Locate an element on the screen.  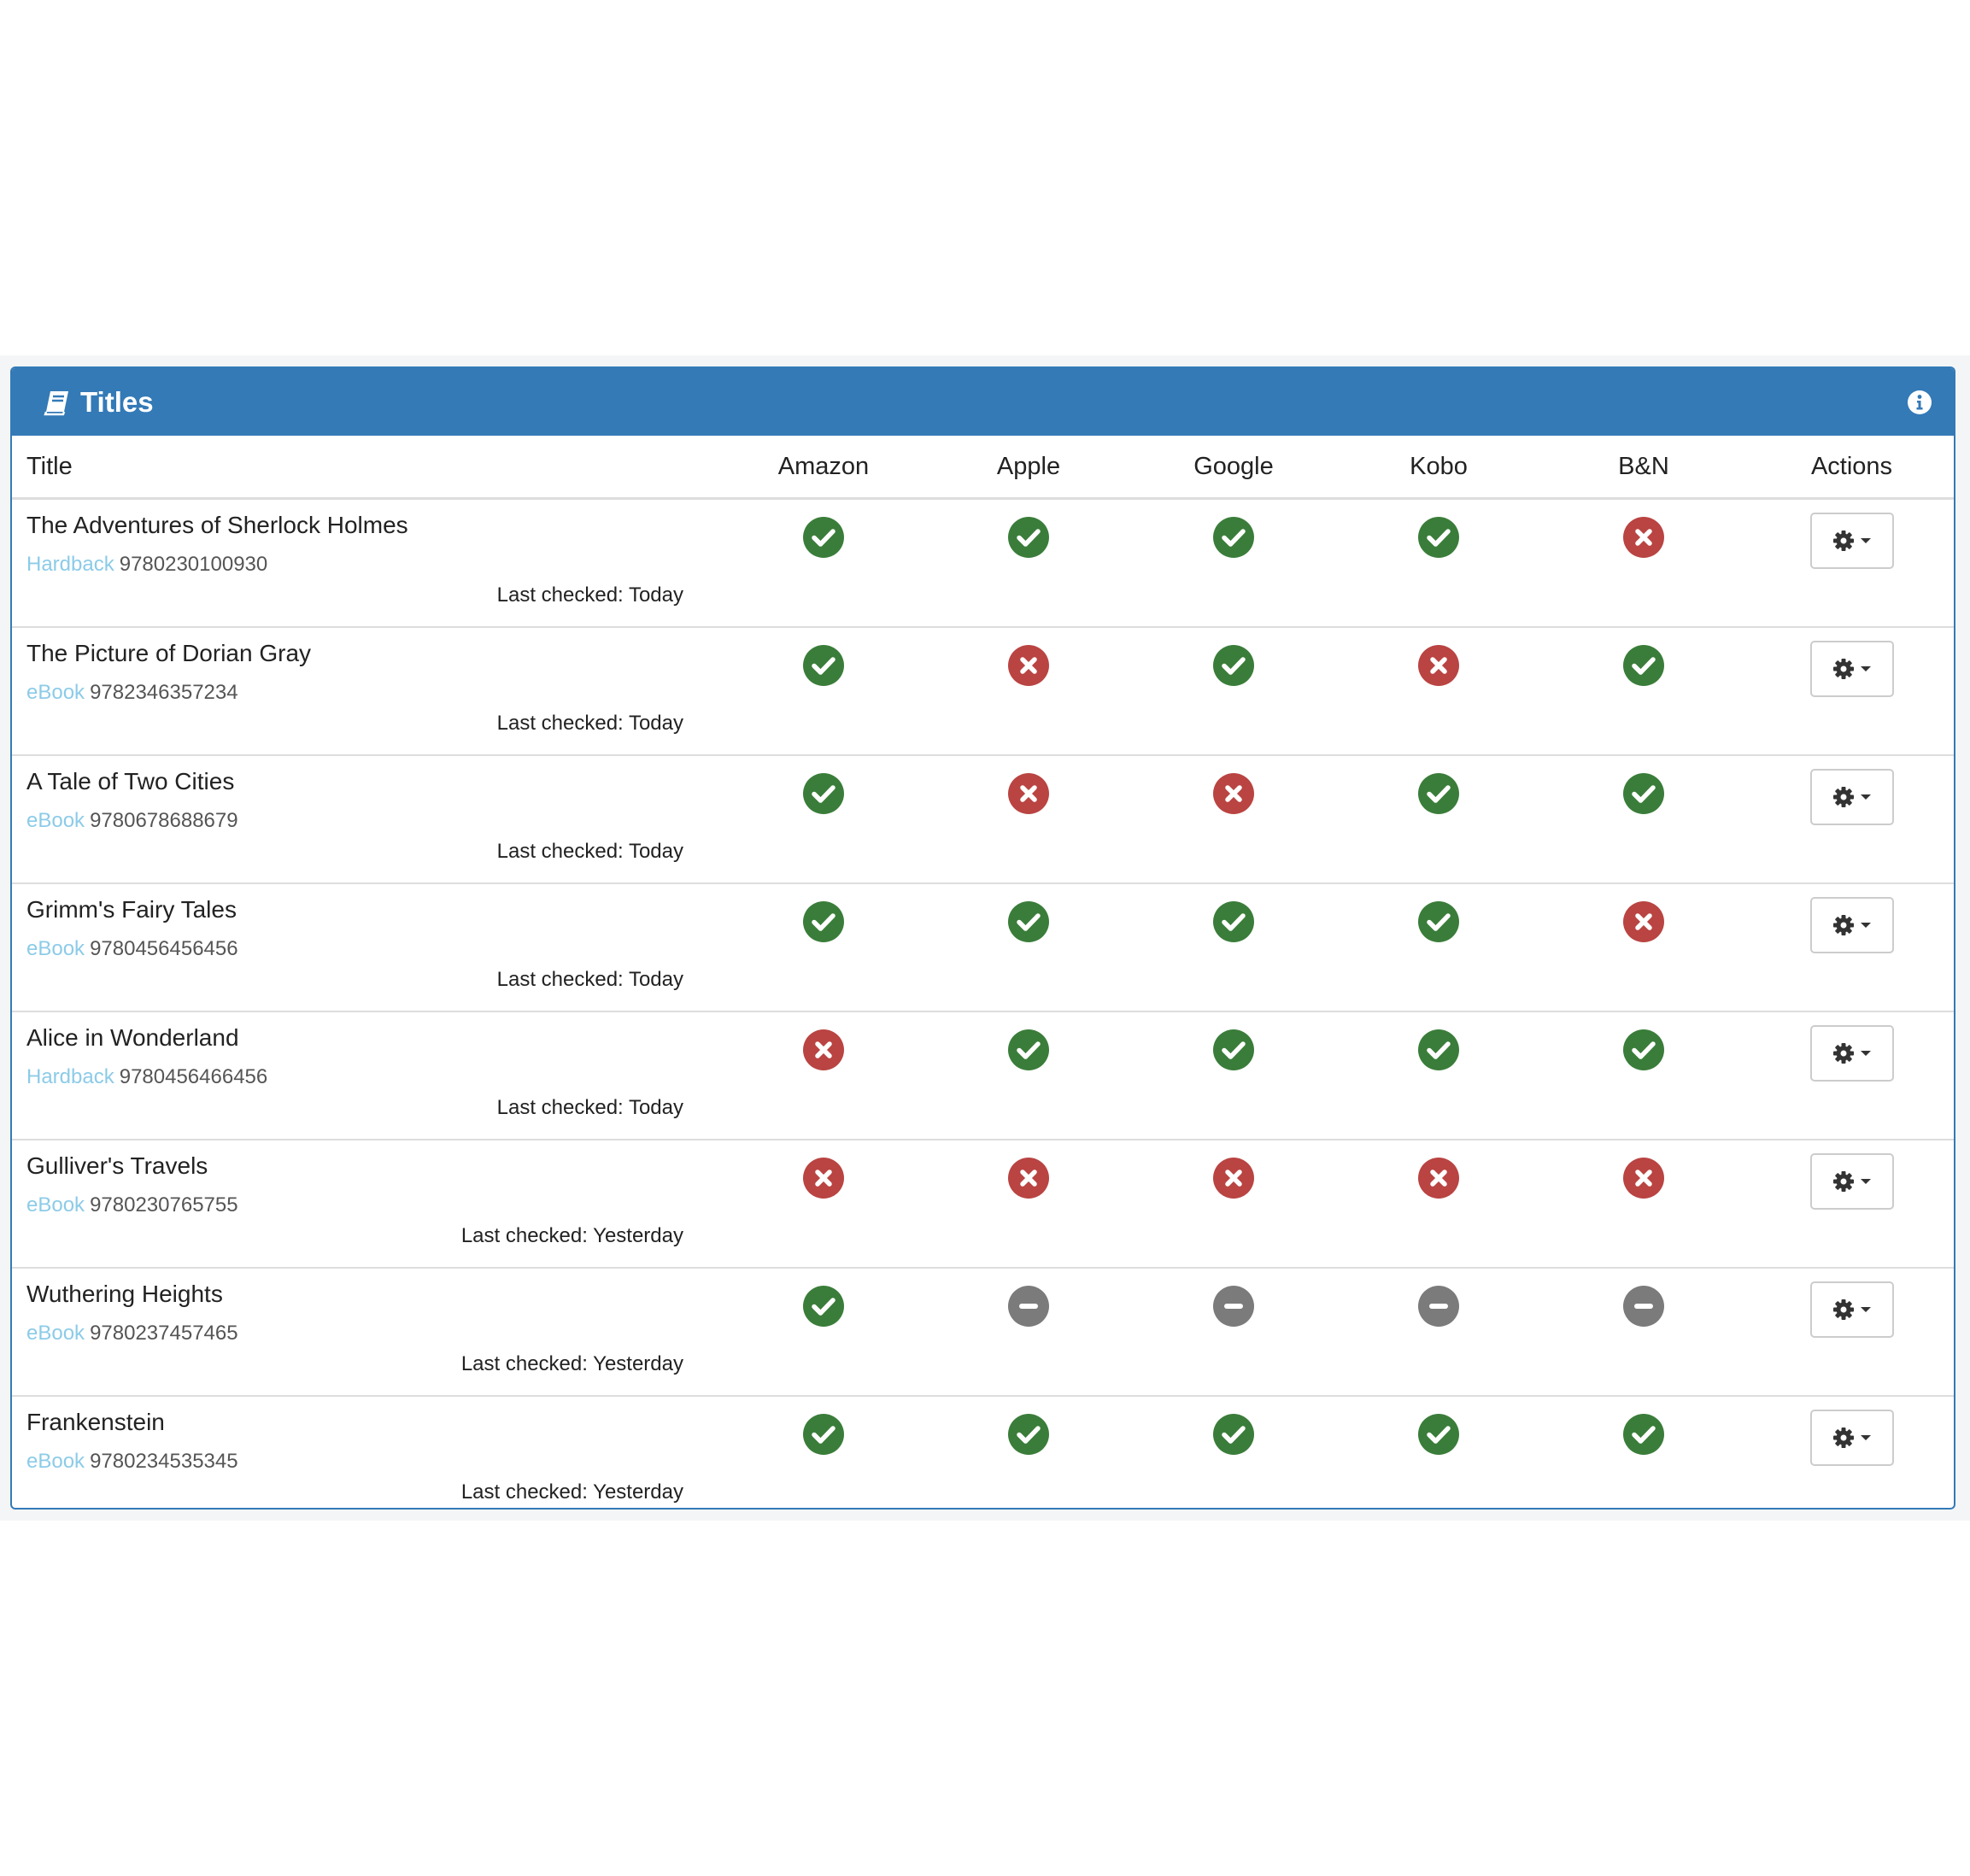
bn-times-circle-icon is located at coordinates (1643, 921).